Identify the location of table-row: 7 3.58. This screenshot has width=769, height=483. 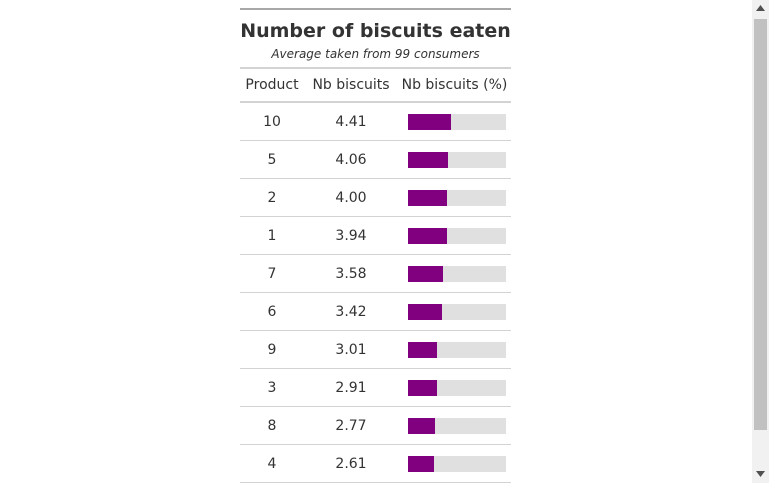
(375, 273).